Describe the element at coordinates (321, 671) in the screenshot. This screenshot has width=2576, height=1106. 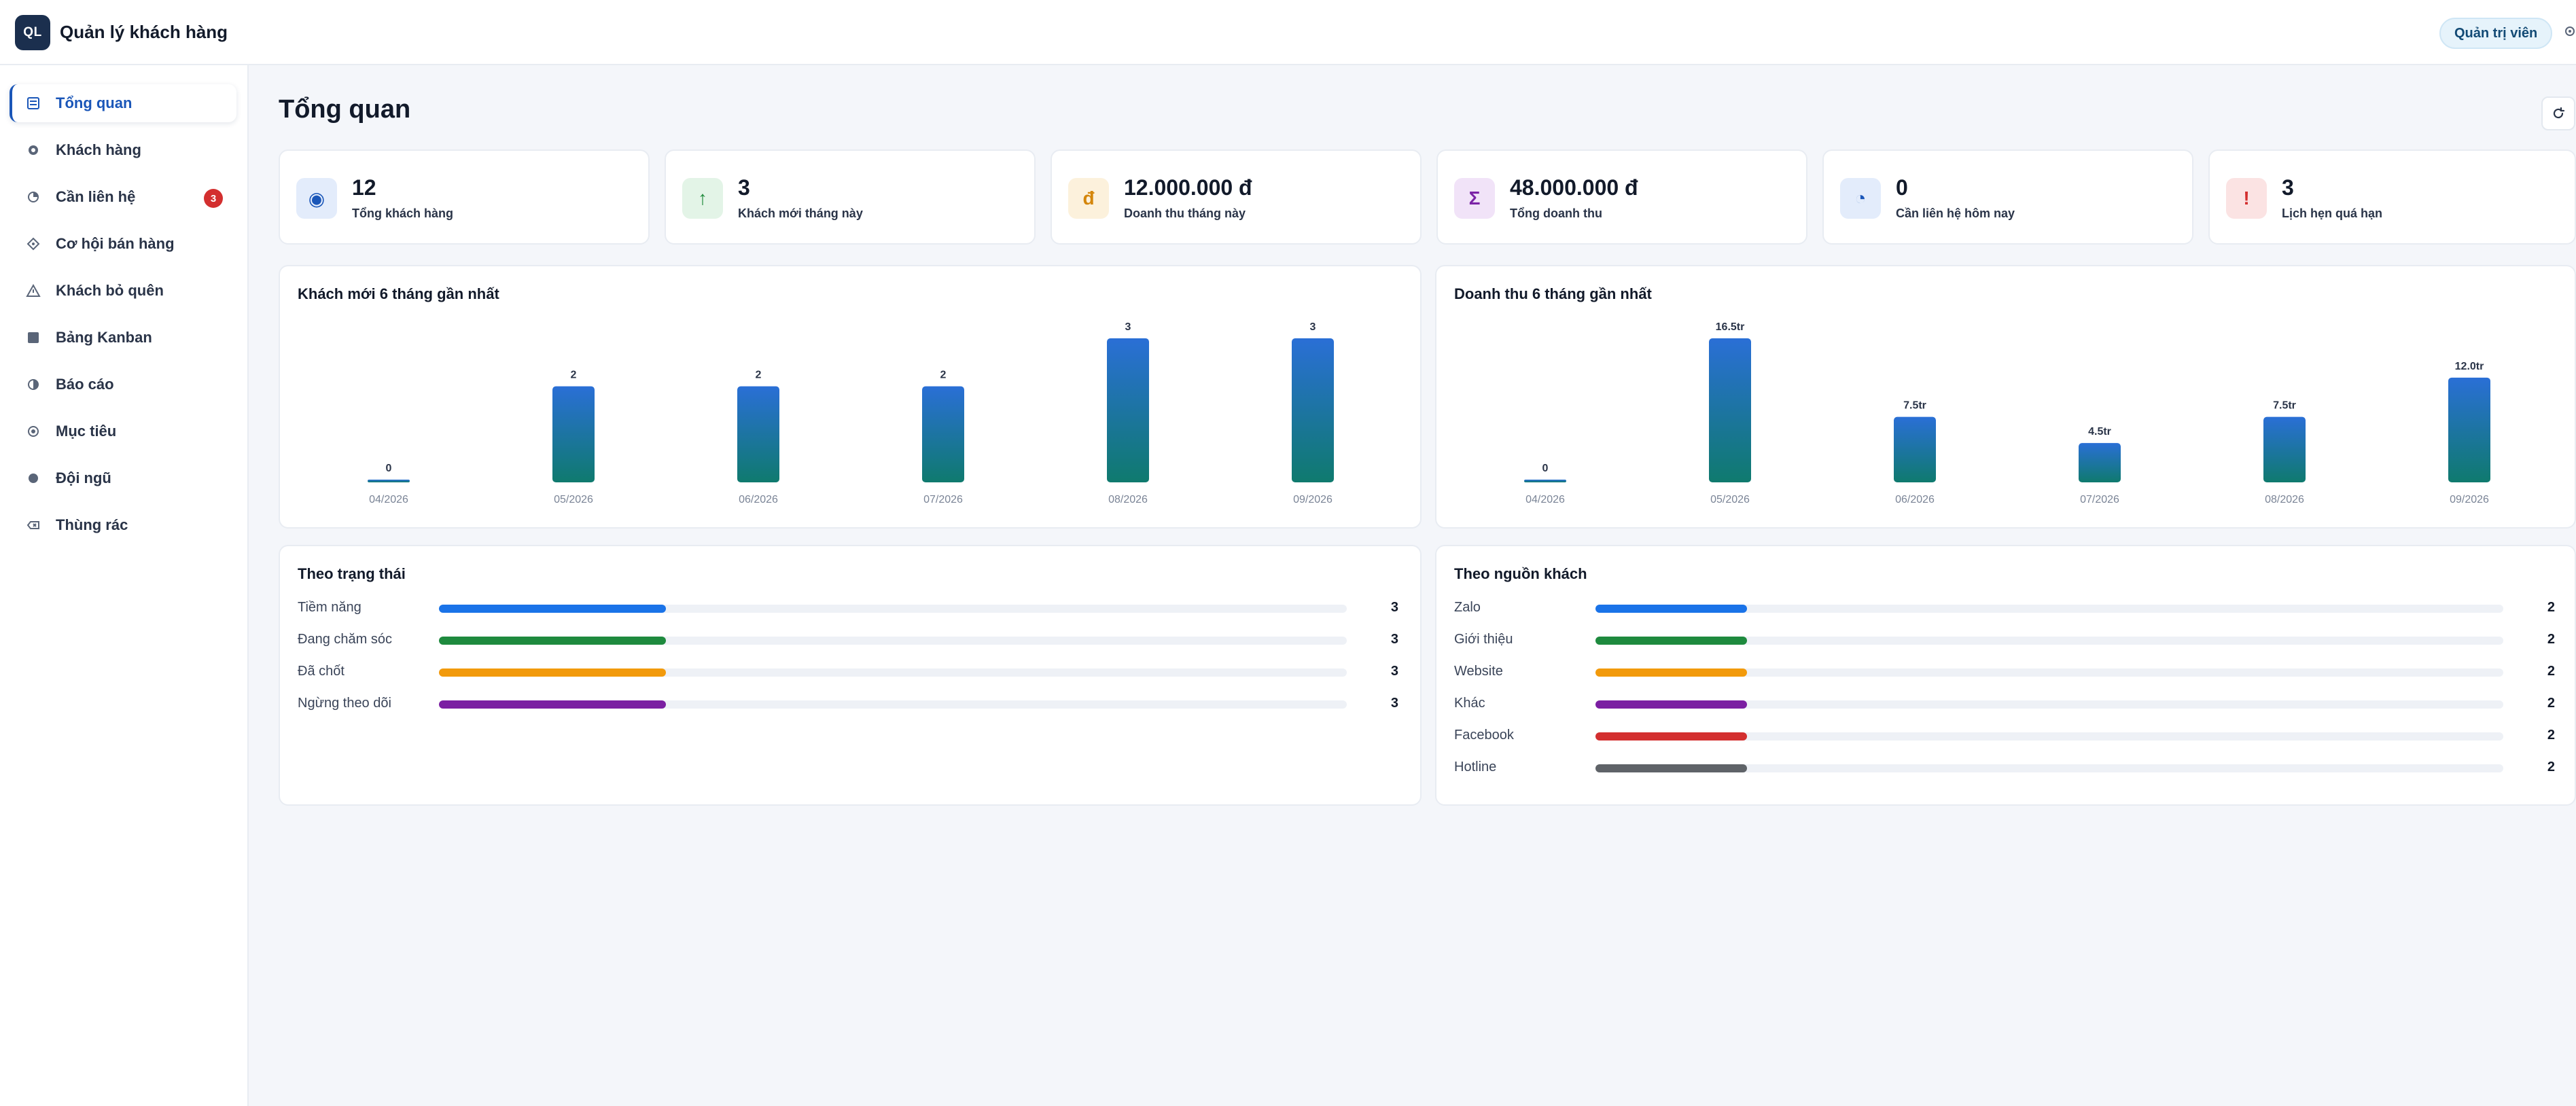
I see `row-label: Đã chốt` at that location.